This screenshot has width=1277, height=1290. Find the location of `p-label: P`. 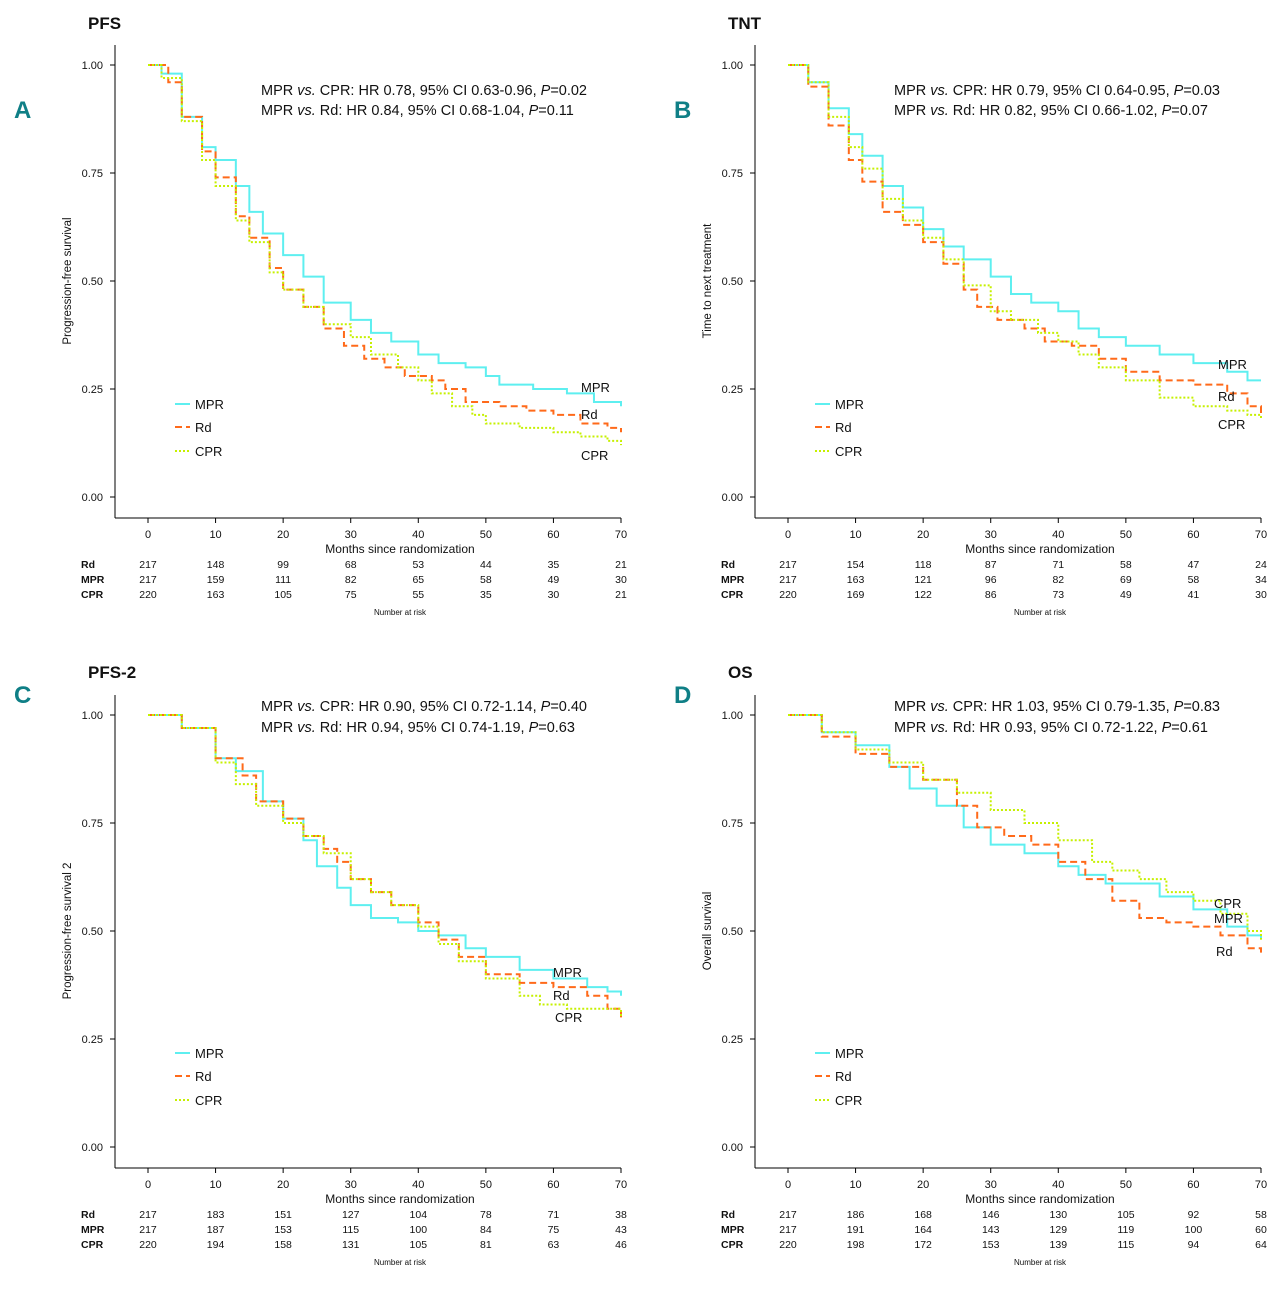

p-label: P is located at coordinates (1179, 91).